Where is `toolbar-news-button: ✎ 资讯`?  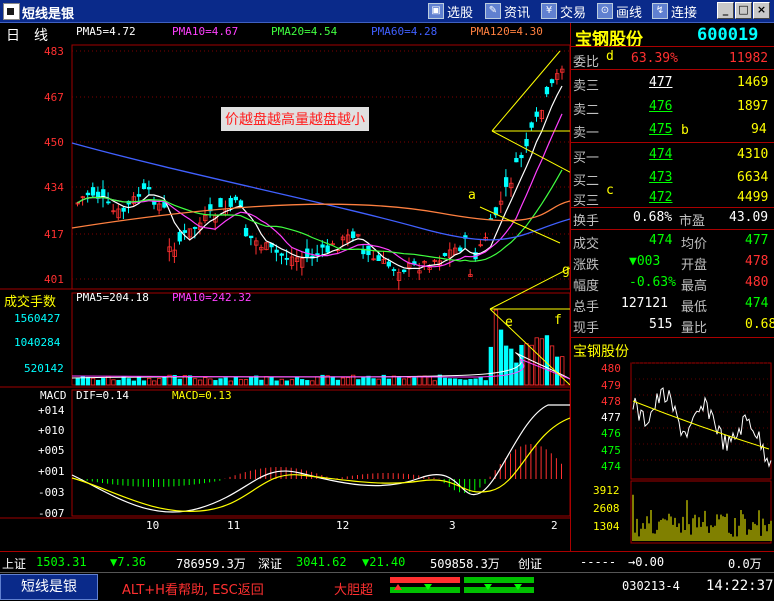
toolbar-news-button: ✎ 资讯 is located at coordinates (507, 11).